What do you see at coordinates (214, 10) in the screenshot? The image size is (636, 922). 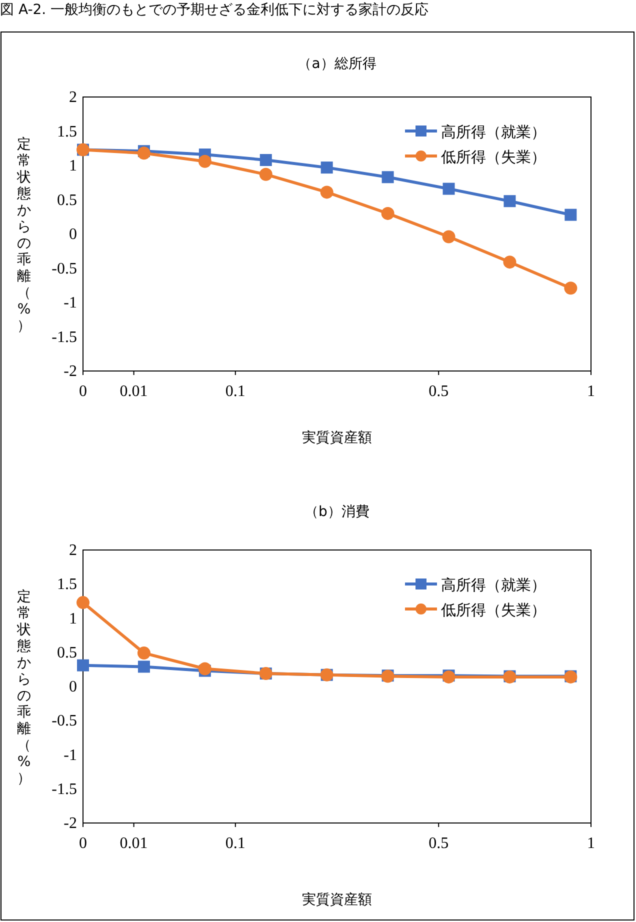 I see `text: 図 A-2. 一般均衡のもとでの予期せざる金利低下に対する家計の反応` at bounding box center [214, 10].